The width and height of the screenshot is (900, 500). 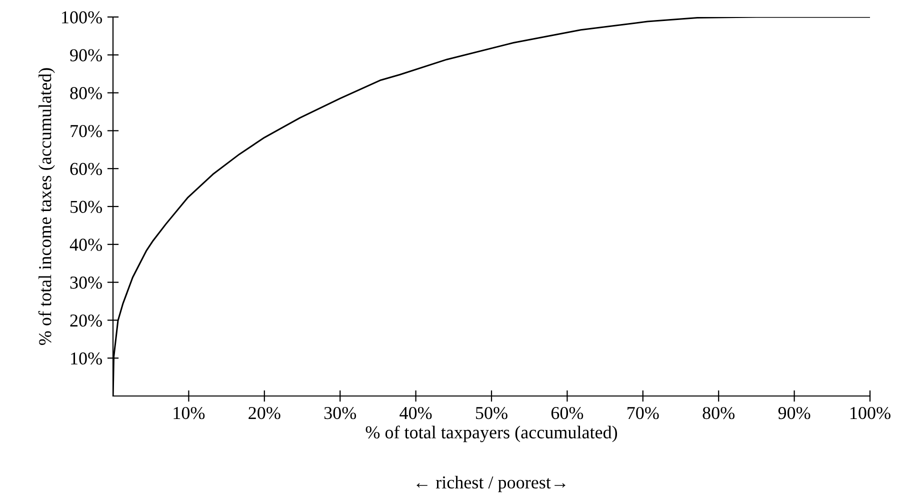 I want to click on x-tick-label: 10%, so click(x=189, y=413).